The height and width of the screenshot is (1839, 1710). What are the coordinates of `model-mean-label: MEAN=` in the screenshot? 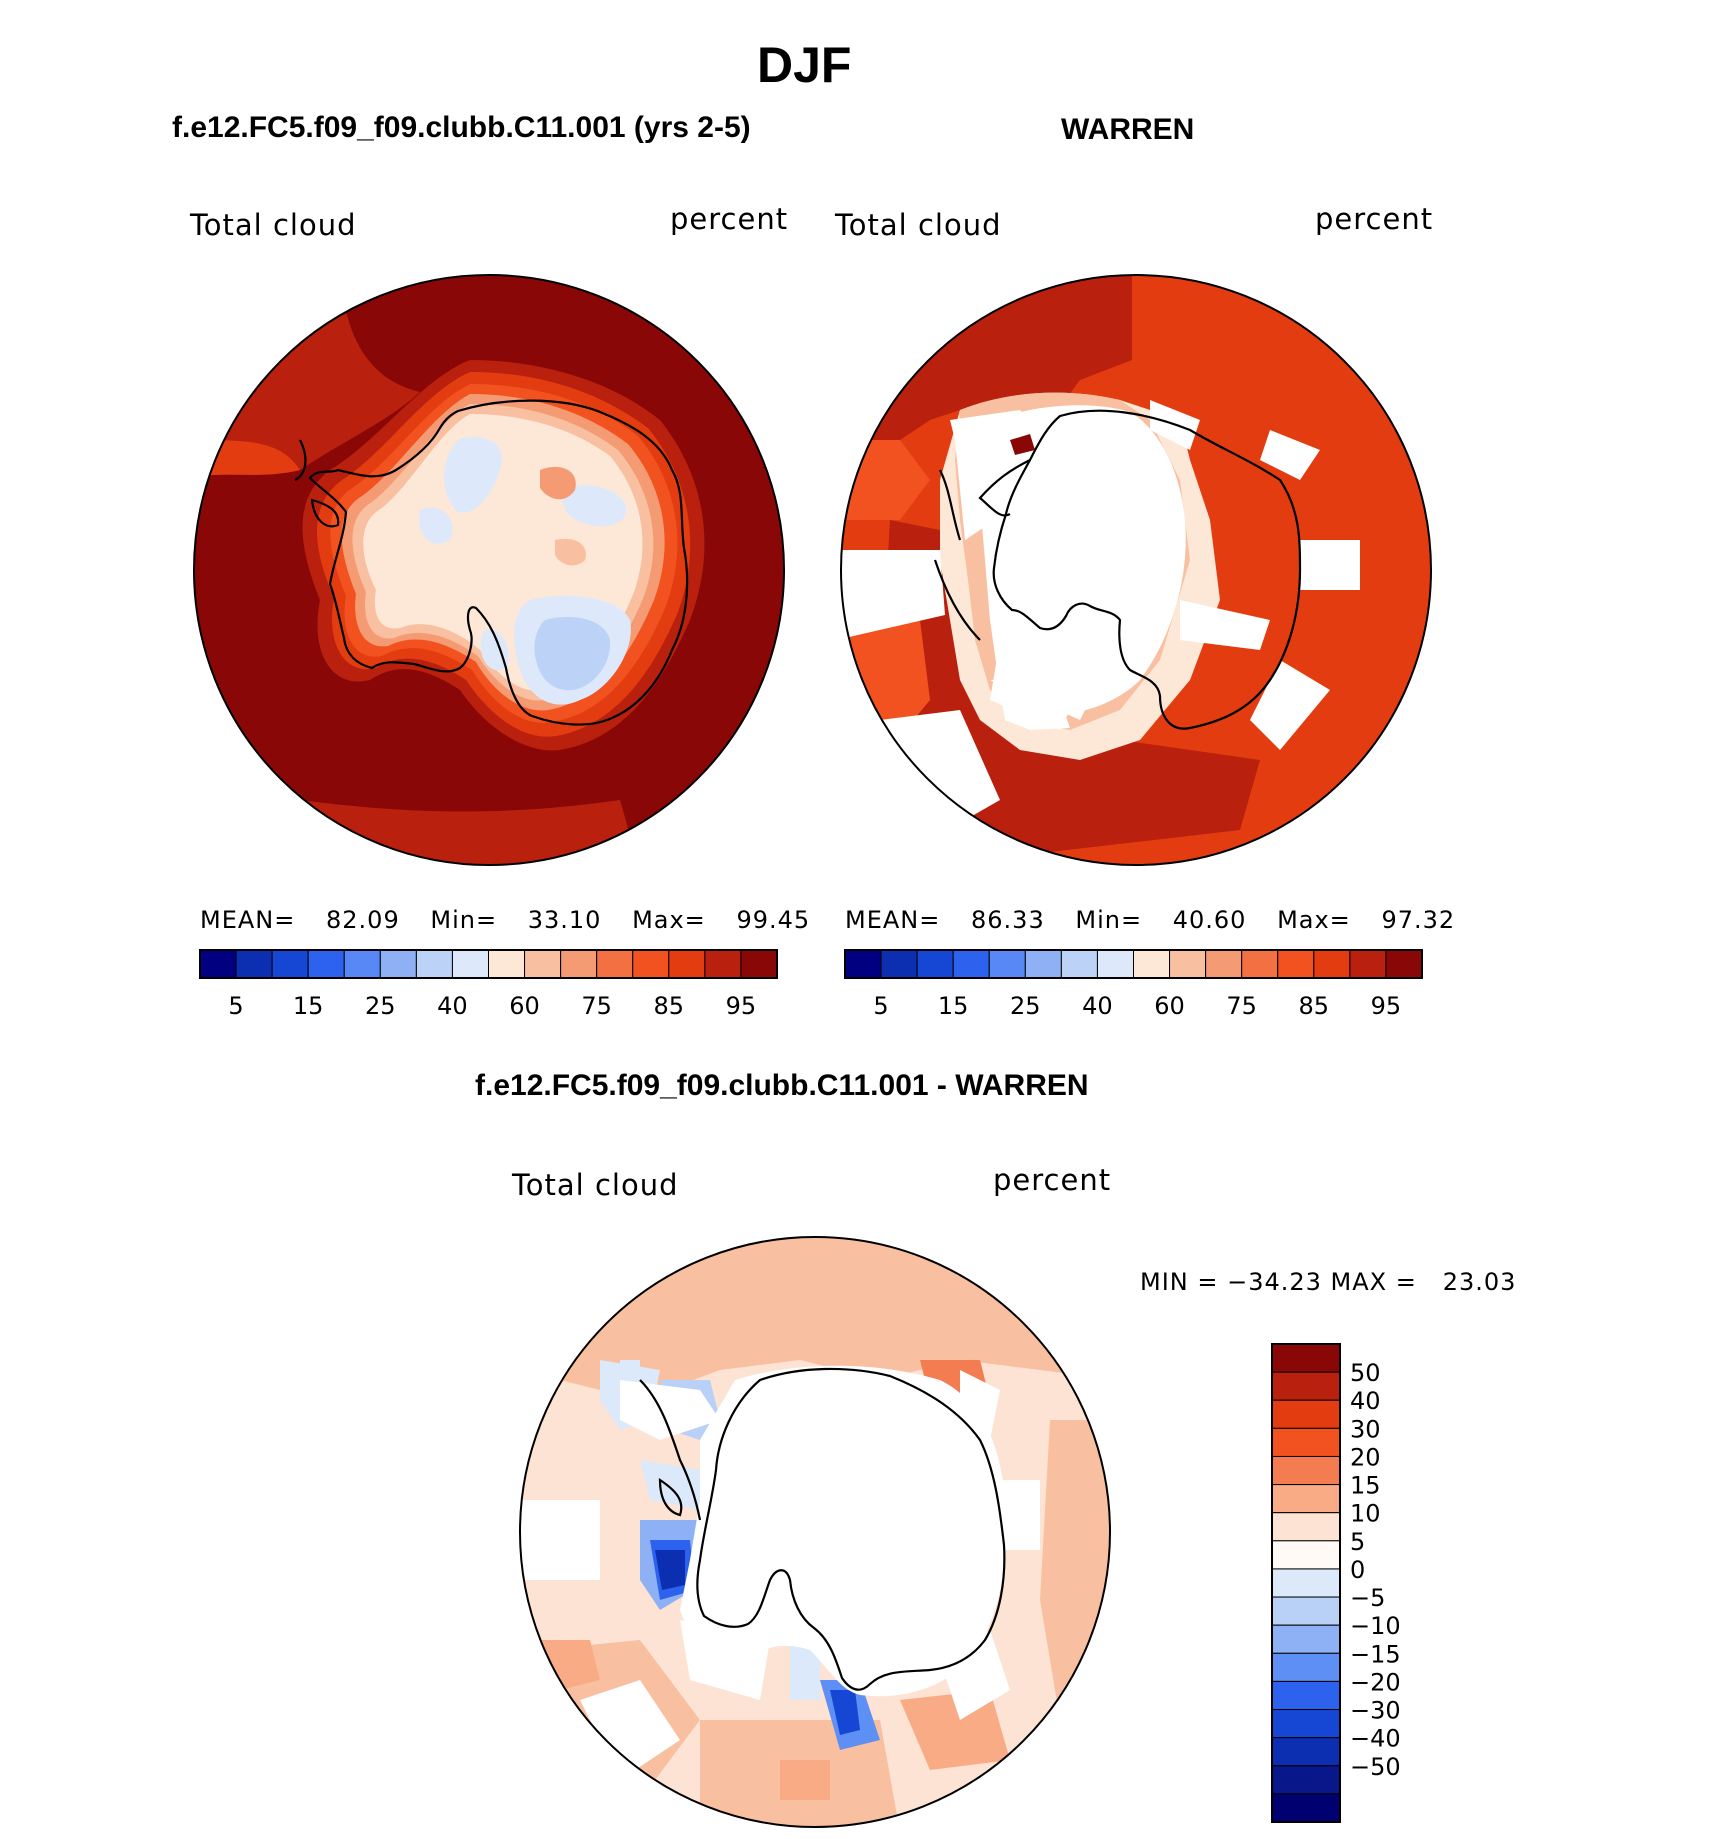 It's located at (248, 920).